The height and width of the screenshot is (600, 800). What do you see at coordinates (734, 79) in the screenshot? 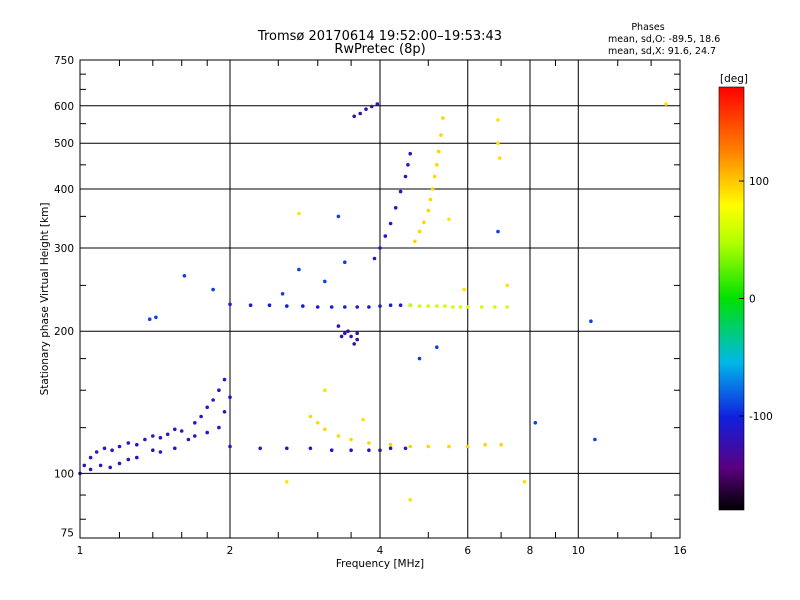
I see `colorbar-label: [deg]` at bounding box center [734, 79].